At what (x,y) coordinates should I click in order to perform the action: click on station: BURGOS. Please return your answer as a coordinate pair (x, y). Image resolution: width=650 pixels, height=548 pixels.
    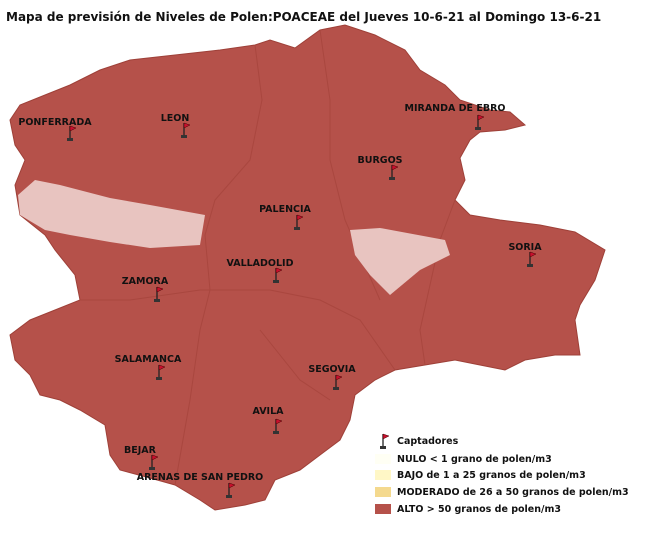
    Looking at the image, I should click on (380, 168).